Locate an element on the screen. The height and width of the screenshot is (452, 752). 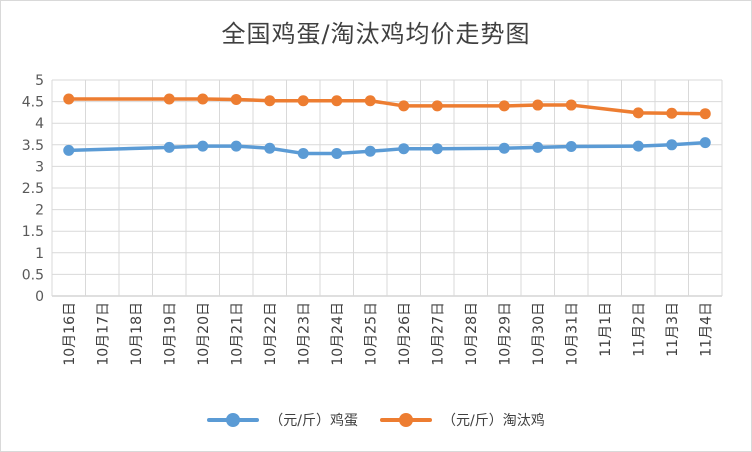
legend-item-egg: （元/斤）鸡蛋 is located at coordinates (282, 420).